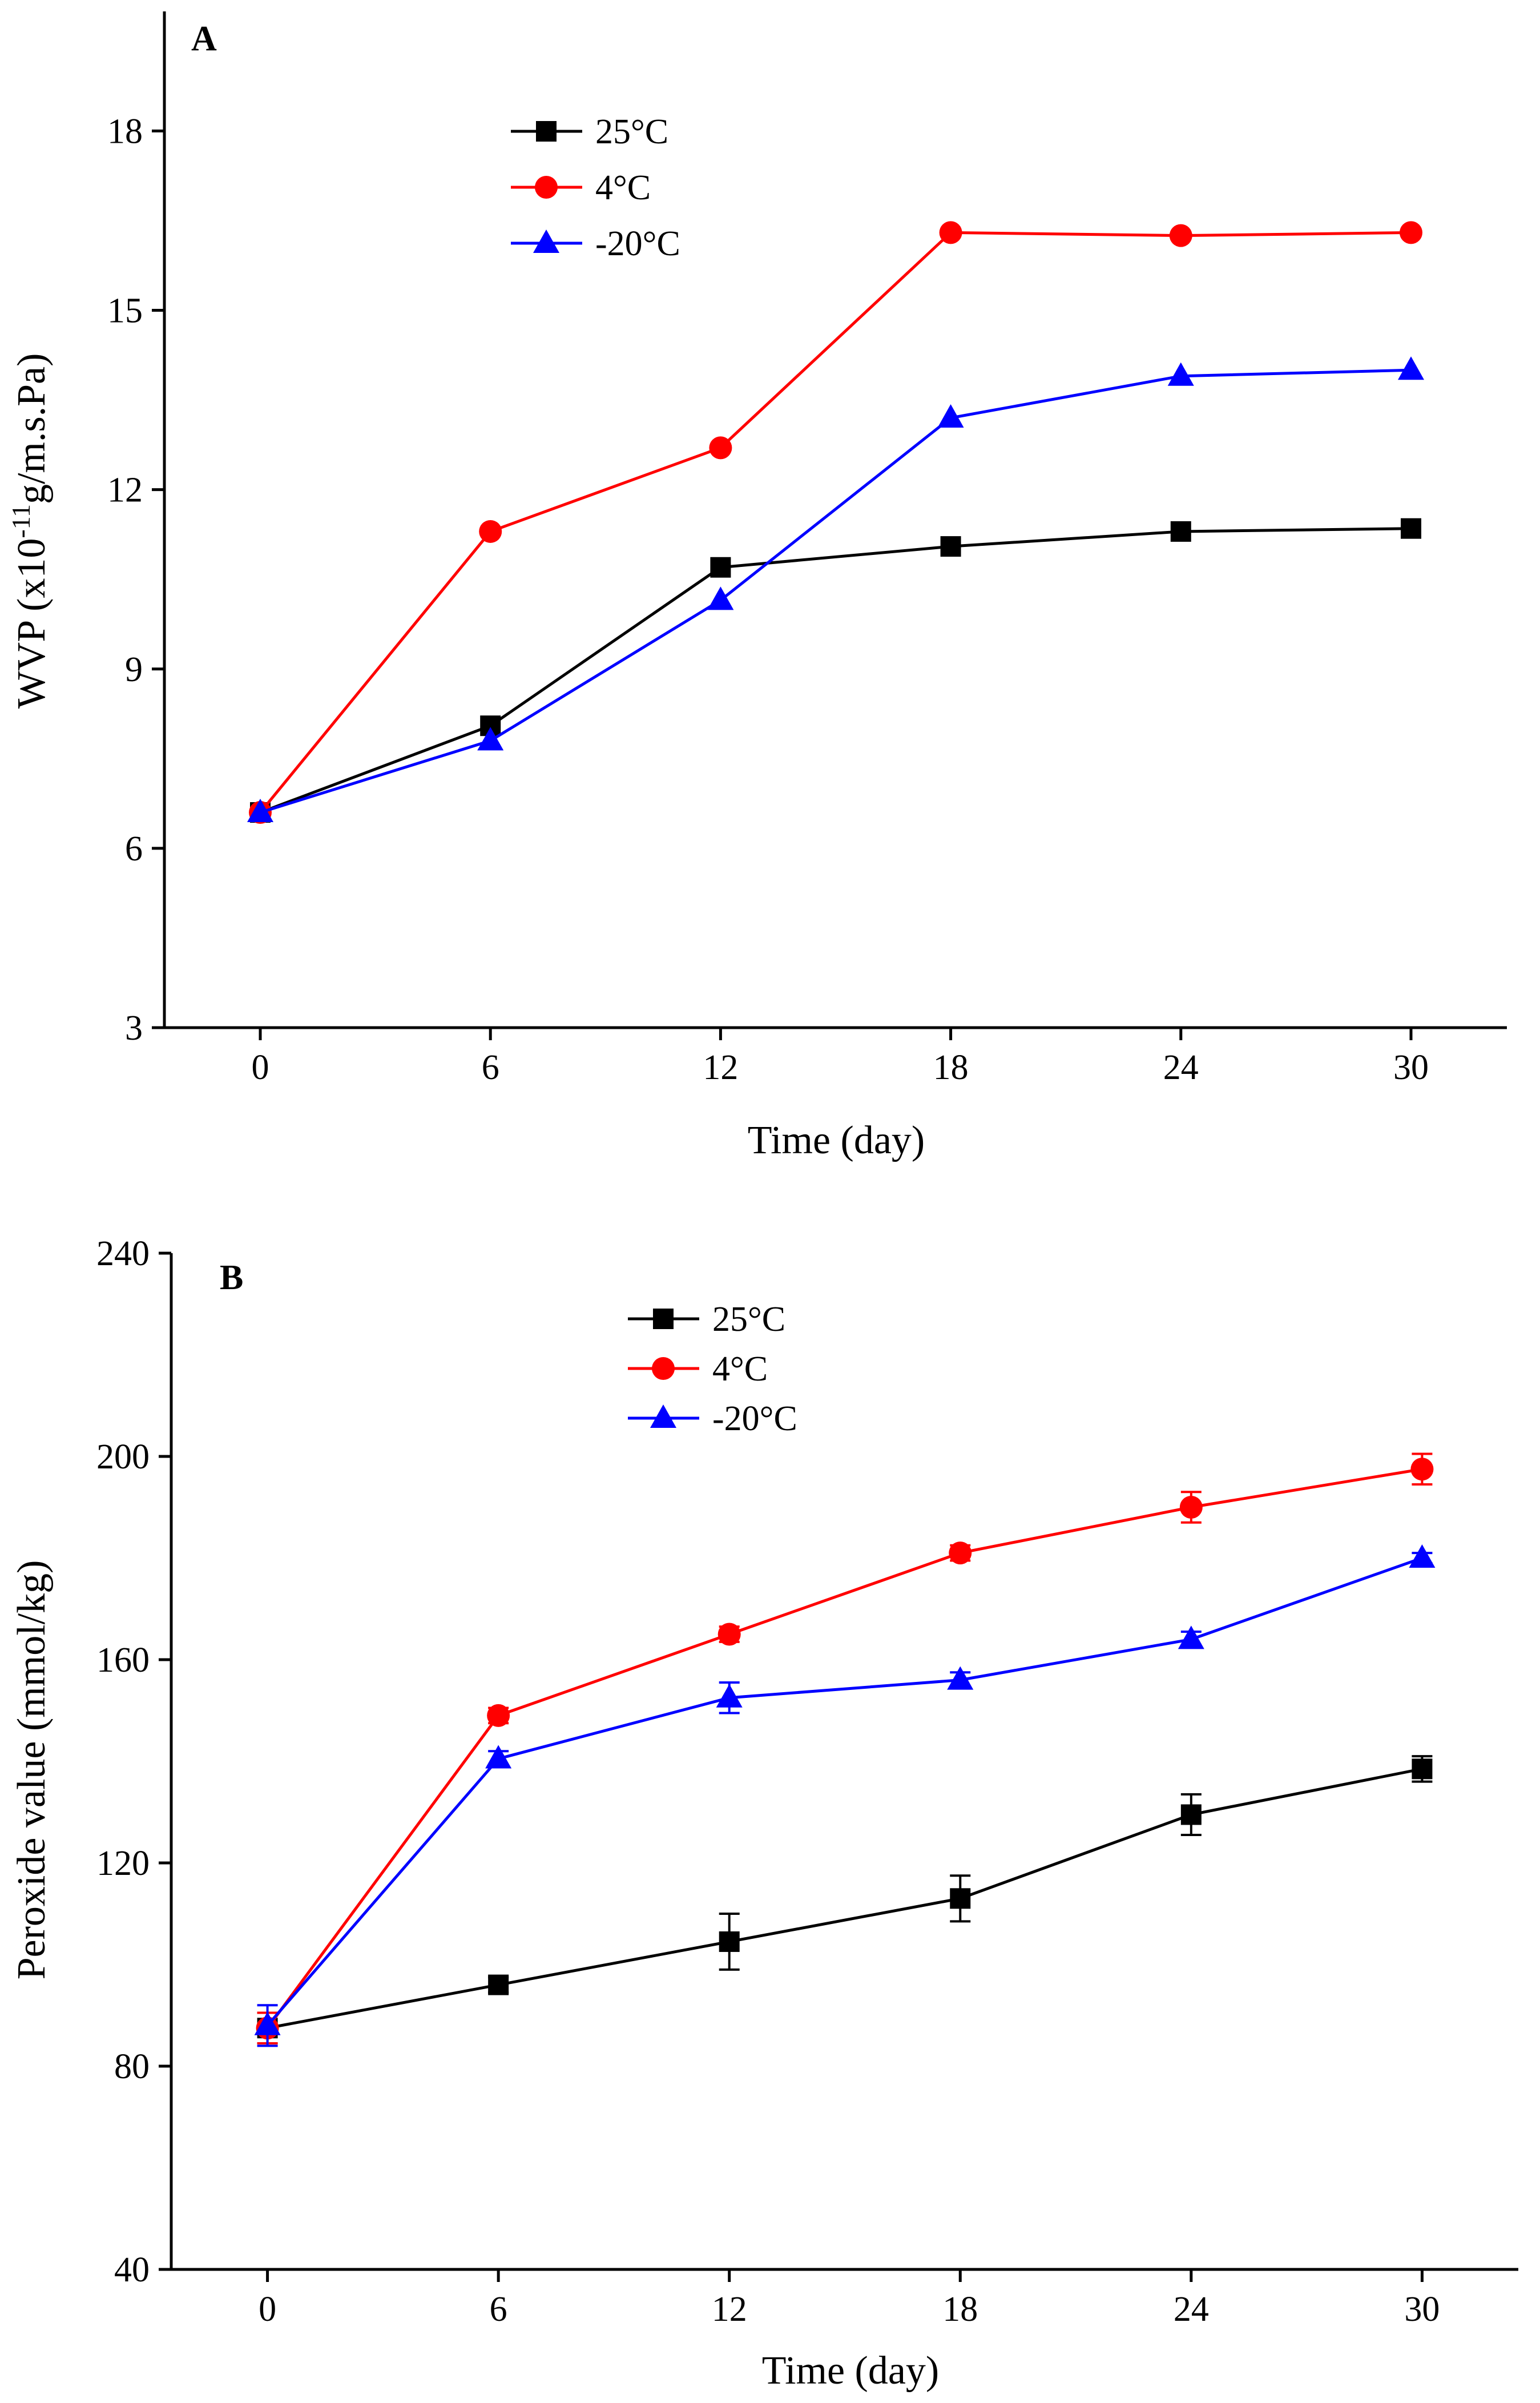 Image resolution: width=1540 pixels, height=2403 pixels. Describe the element at coordinates (498, 2309) in the screenshot. I see `panel-b-x-tick-label: 6` at that location.